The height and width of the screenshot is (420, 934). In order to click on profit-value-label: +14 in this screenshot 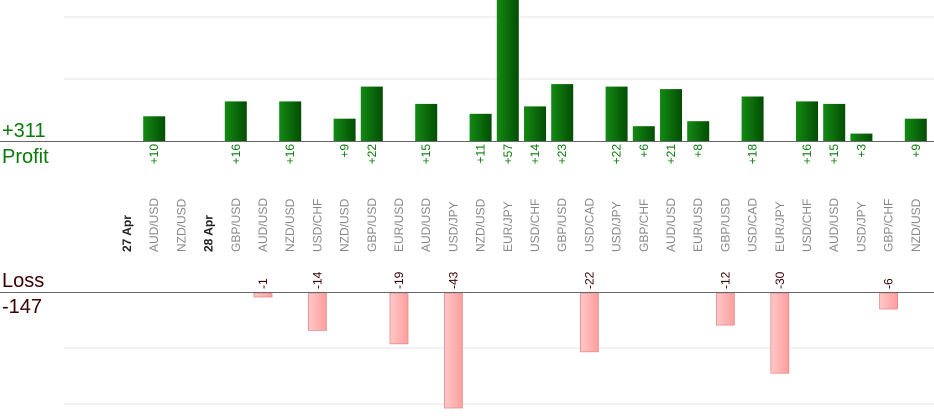, I will do `click(535, 154)`.